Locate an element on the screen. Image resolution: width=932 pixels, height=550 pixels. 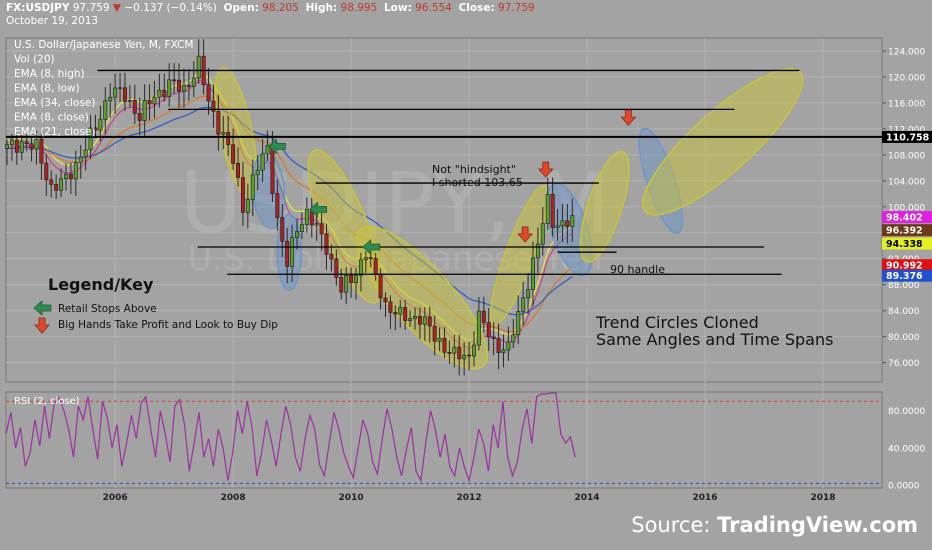
price-tag-label: 90.992 is located at coordinates (904, 266).